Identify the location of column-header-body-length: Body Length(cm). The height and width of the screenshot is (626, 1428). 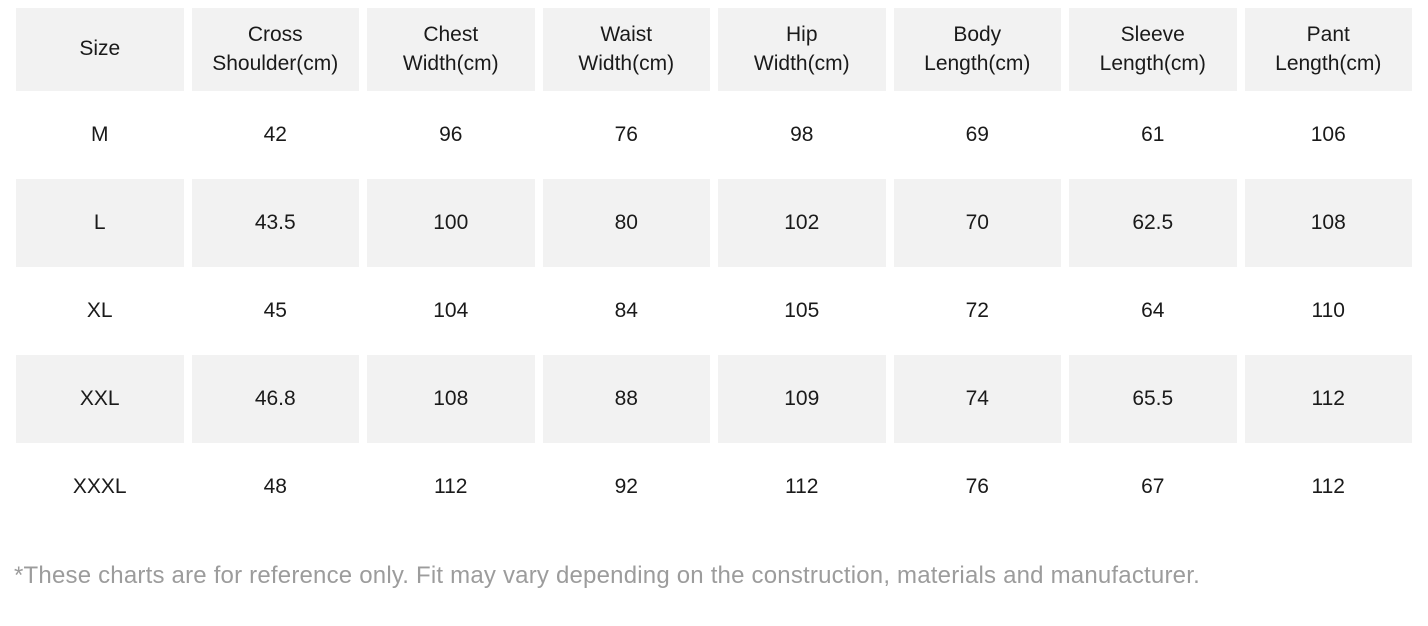
(977, 49).